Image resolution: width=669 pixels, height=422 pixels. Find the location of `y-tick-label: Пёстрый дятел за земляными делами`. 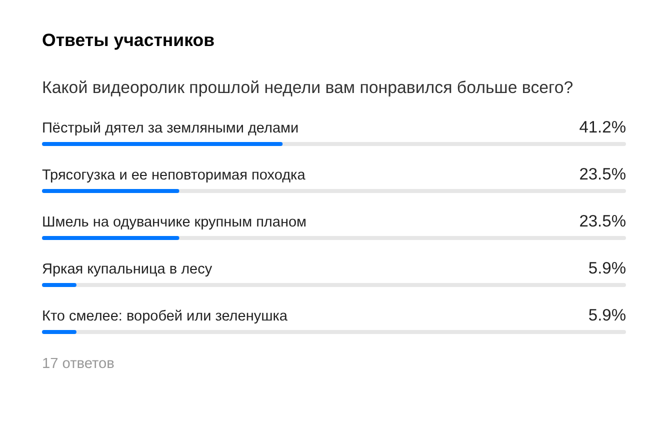

y-tick-label: Пёстрый дятел за земляными делами is located at coordinates (170, 128).